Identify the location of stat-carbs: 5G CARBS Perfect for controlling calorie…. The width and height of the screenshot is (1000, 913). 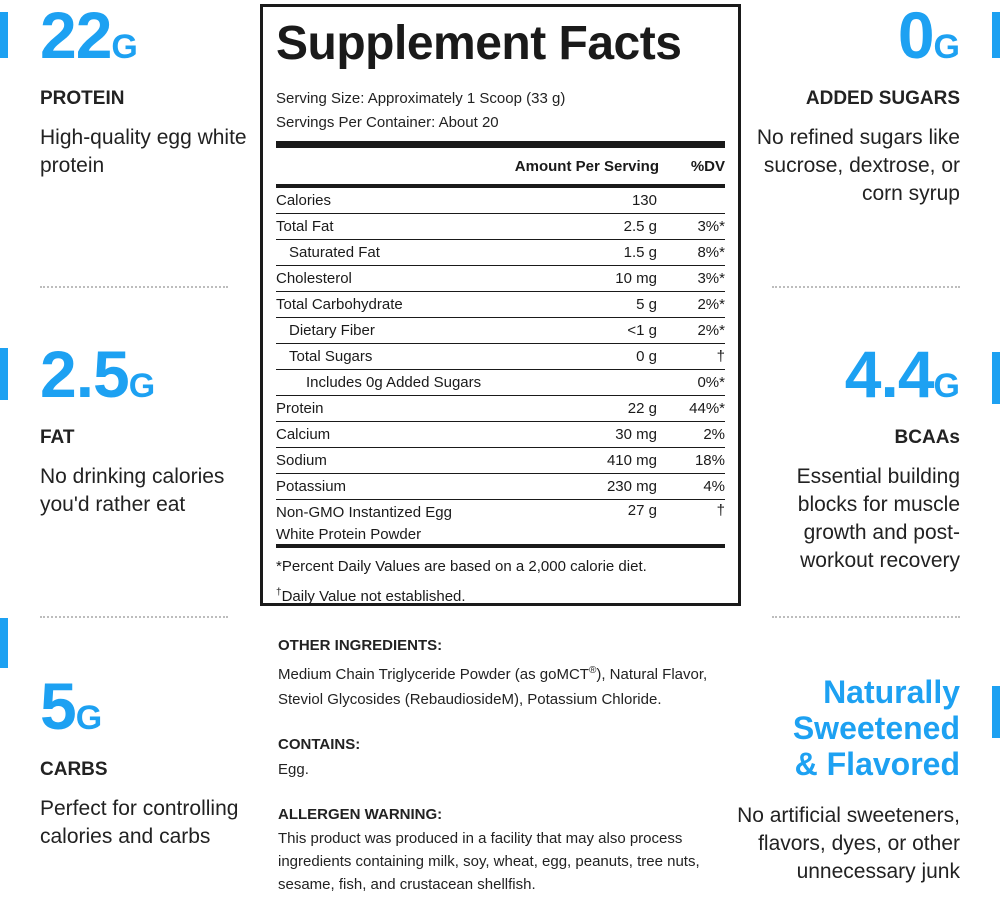
(145, 762).